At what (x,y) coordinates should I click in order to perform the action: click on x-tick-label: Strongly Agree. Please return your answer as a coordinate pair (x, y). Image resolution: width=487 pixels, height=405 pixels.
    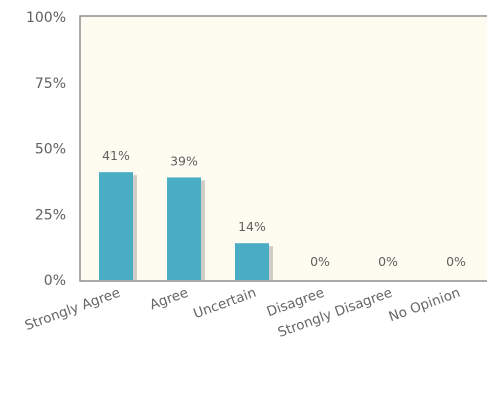
    Looking at the image, I should click on (73, 309).